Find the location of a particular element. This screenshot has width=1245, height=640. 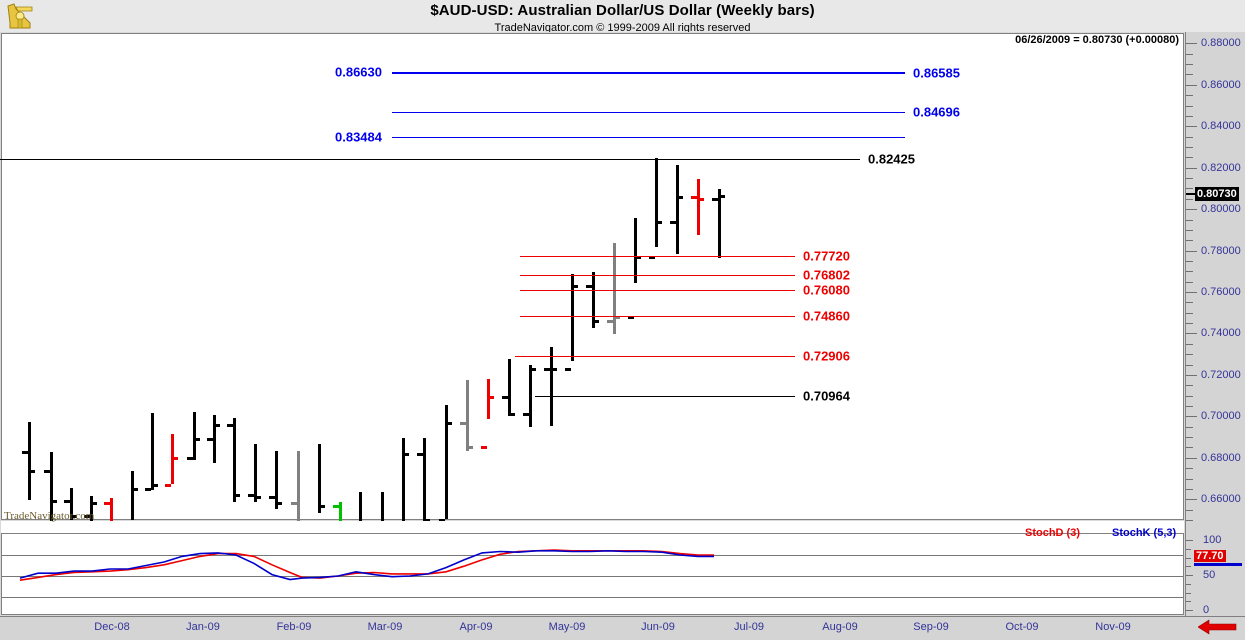

price-axis-label: 0.82000 is located at coordinates (1221, 167).